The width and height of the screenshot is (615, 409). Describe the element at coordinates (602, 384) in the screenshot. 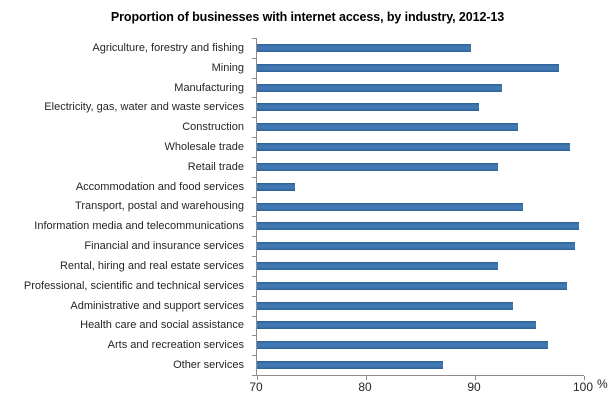

I see `x-axis-unit-label: %` at that location.